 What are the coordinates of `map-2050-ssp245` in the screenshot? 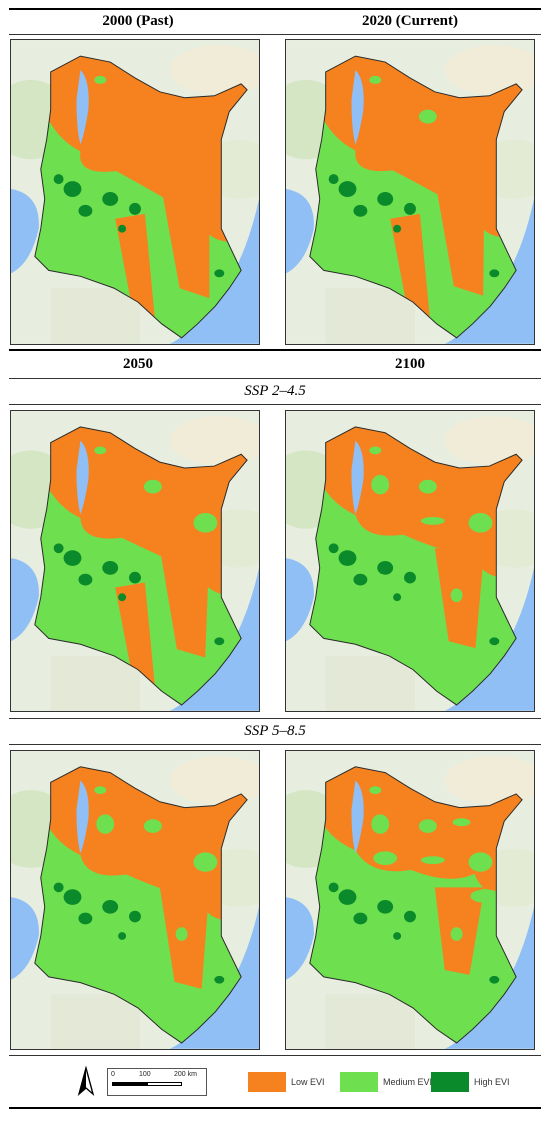 It's located at (135, 561).